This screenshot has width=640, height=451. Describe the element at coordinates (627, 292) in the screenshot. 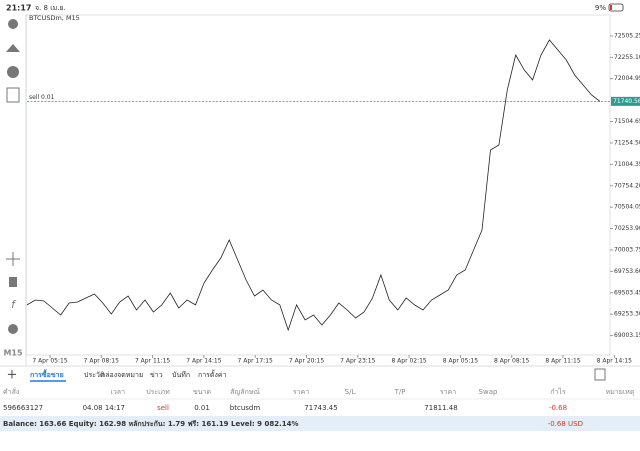

I see `y-tick-label: 69503.45` at that location.